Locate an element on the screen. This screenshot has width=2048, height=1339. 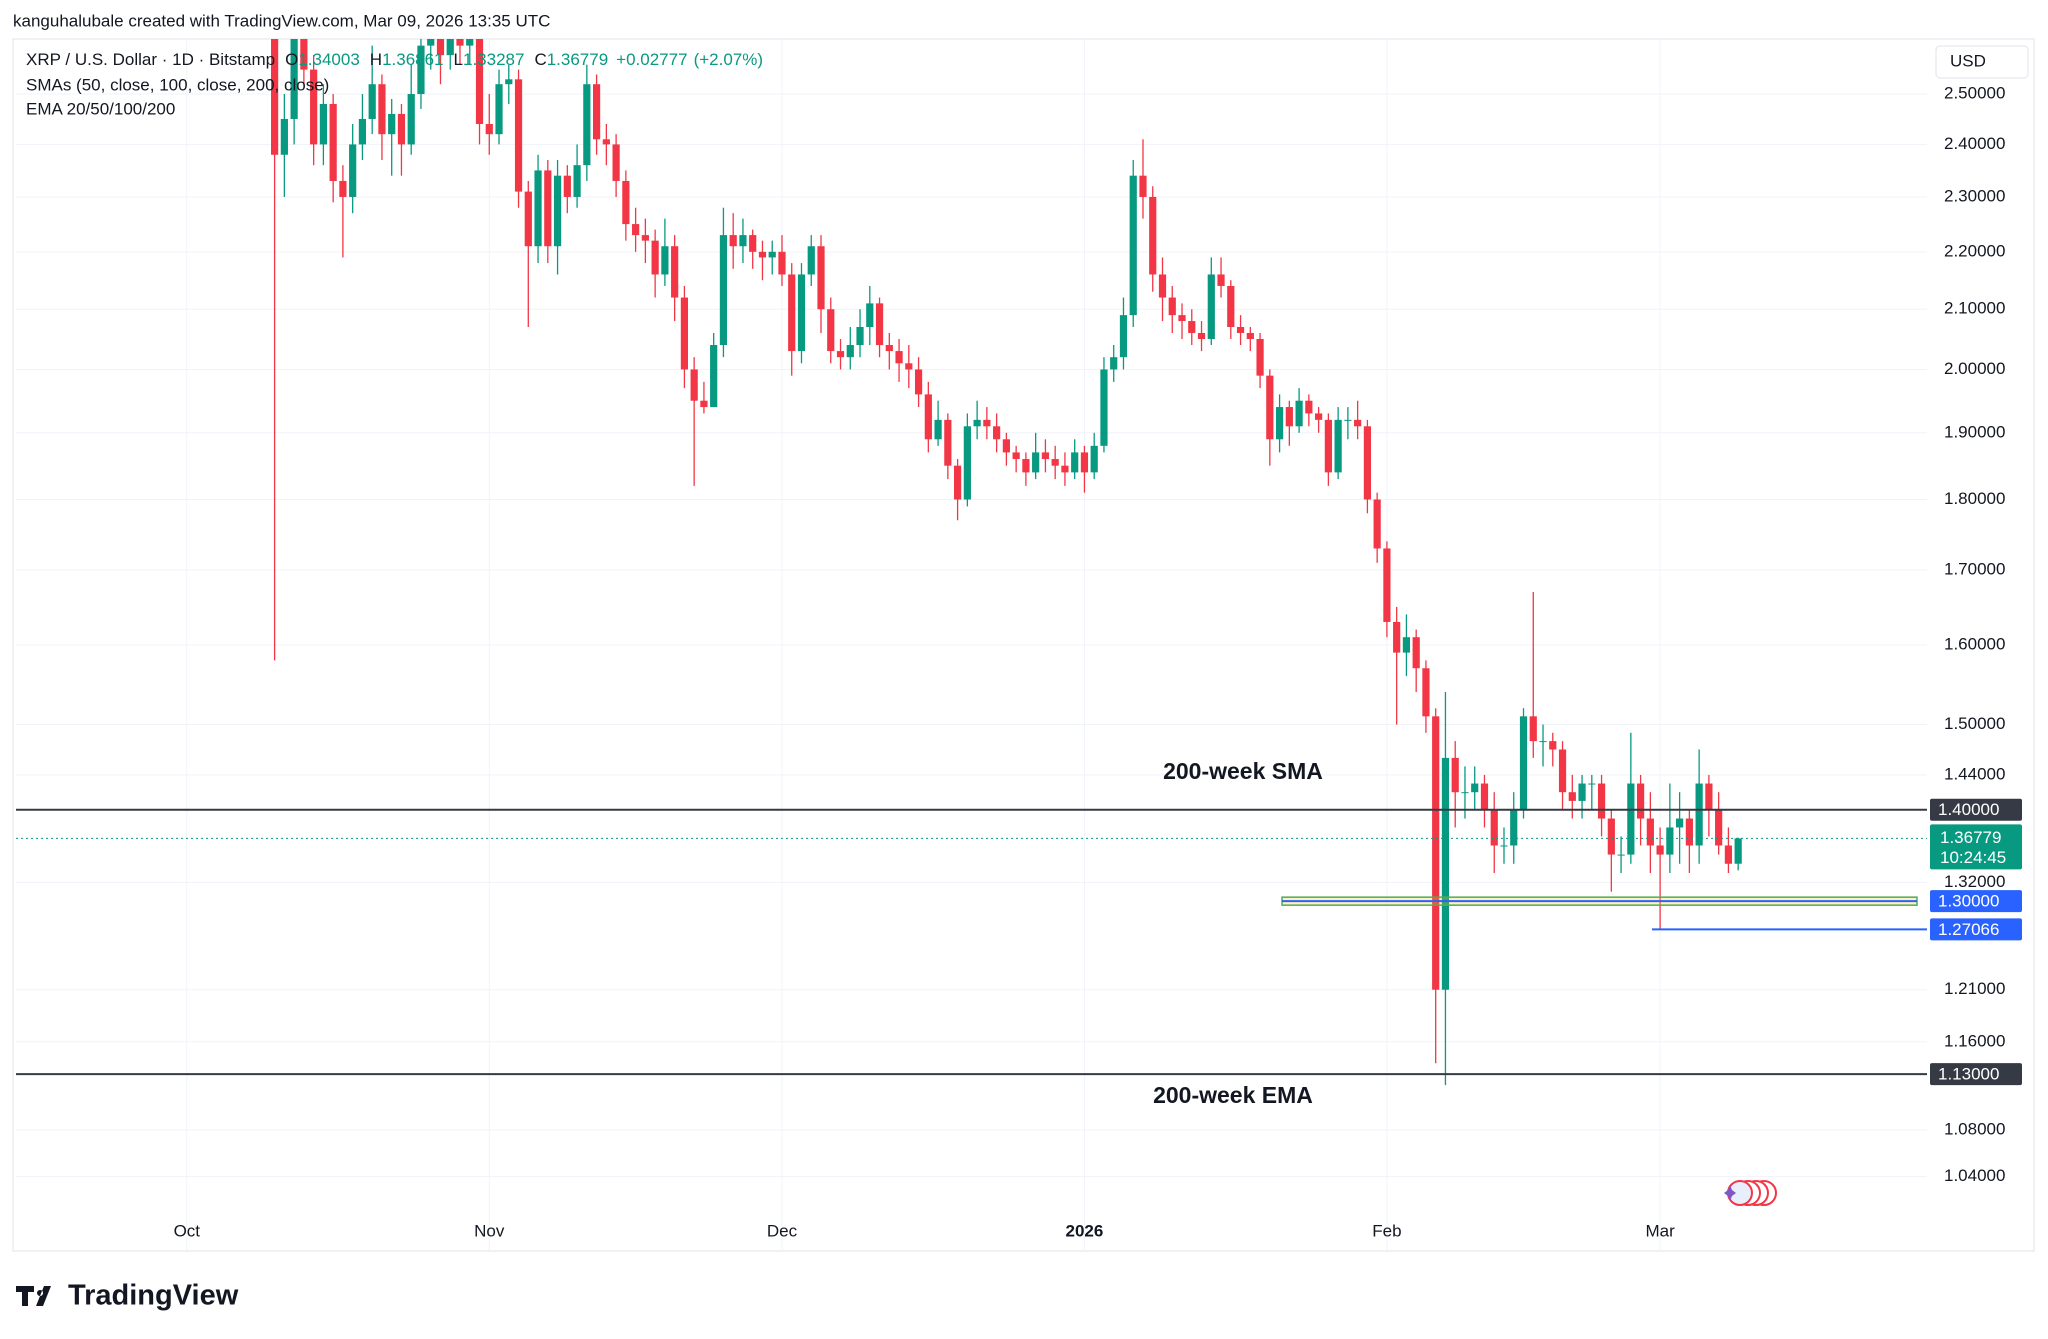
ohlc-value: 1.33287 is located at coordinates (493, 59).